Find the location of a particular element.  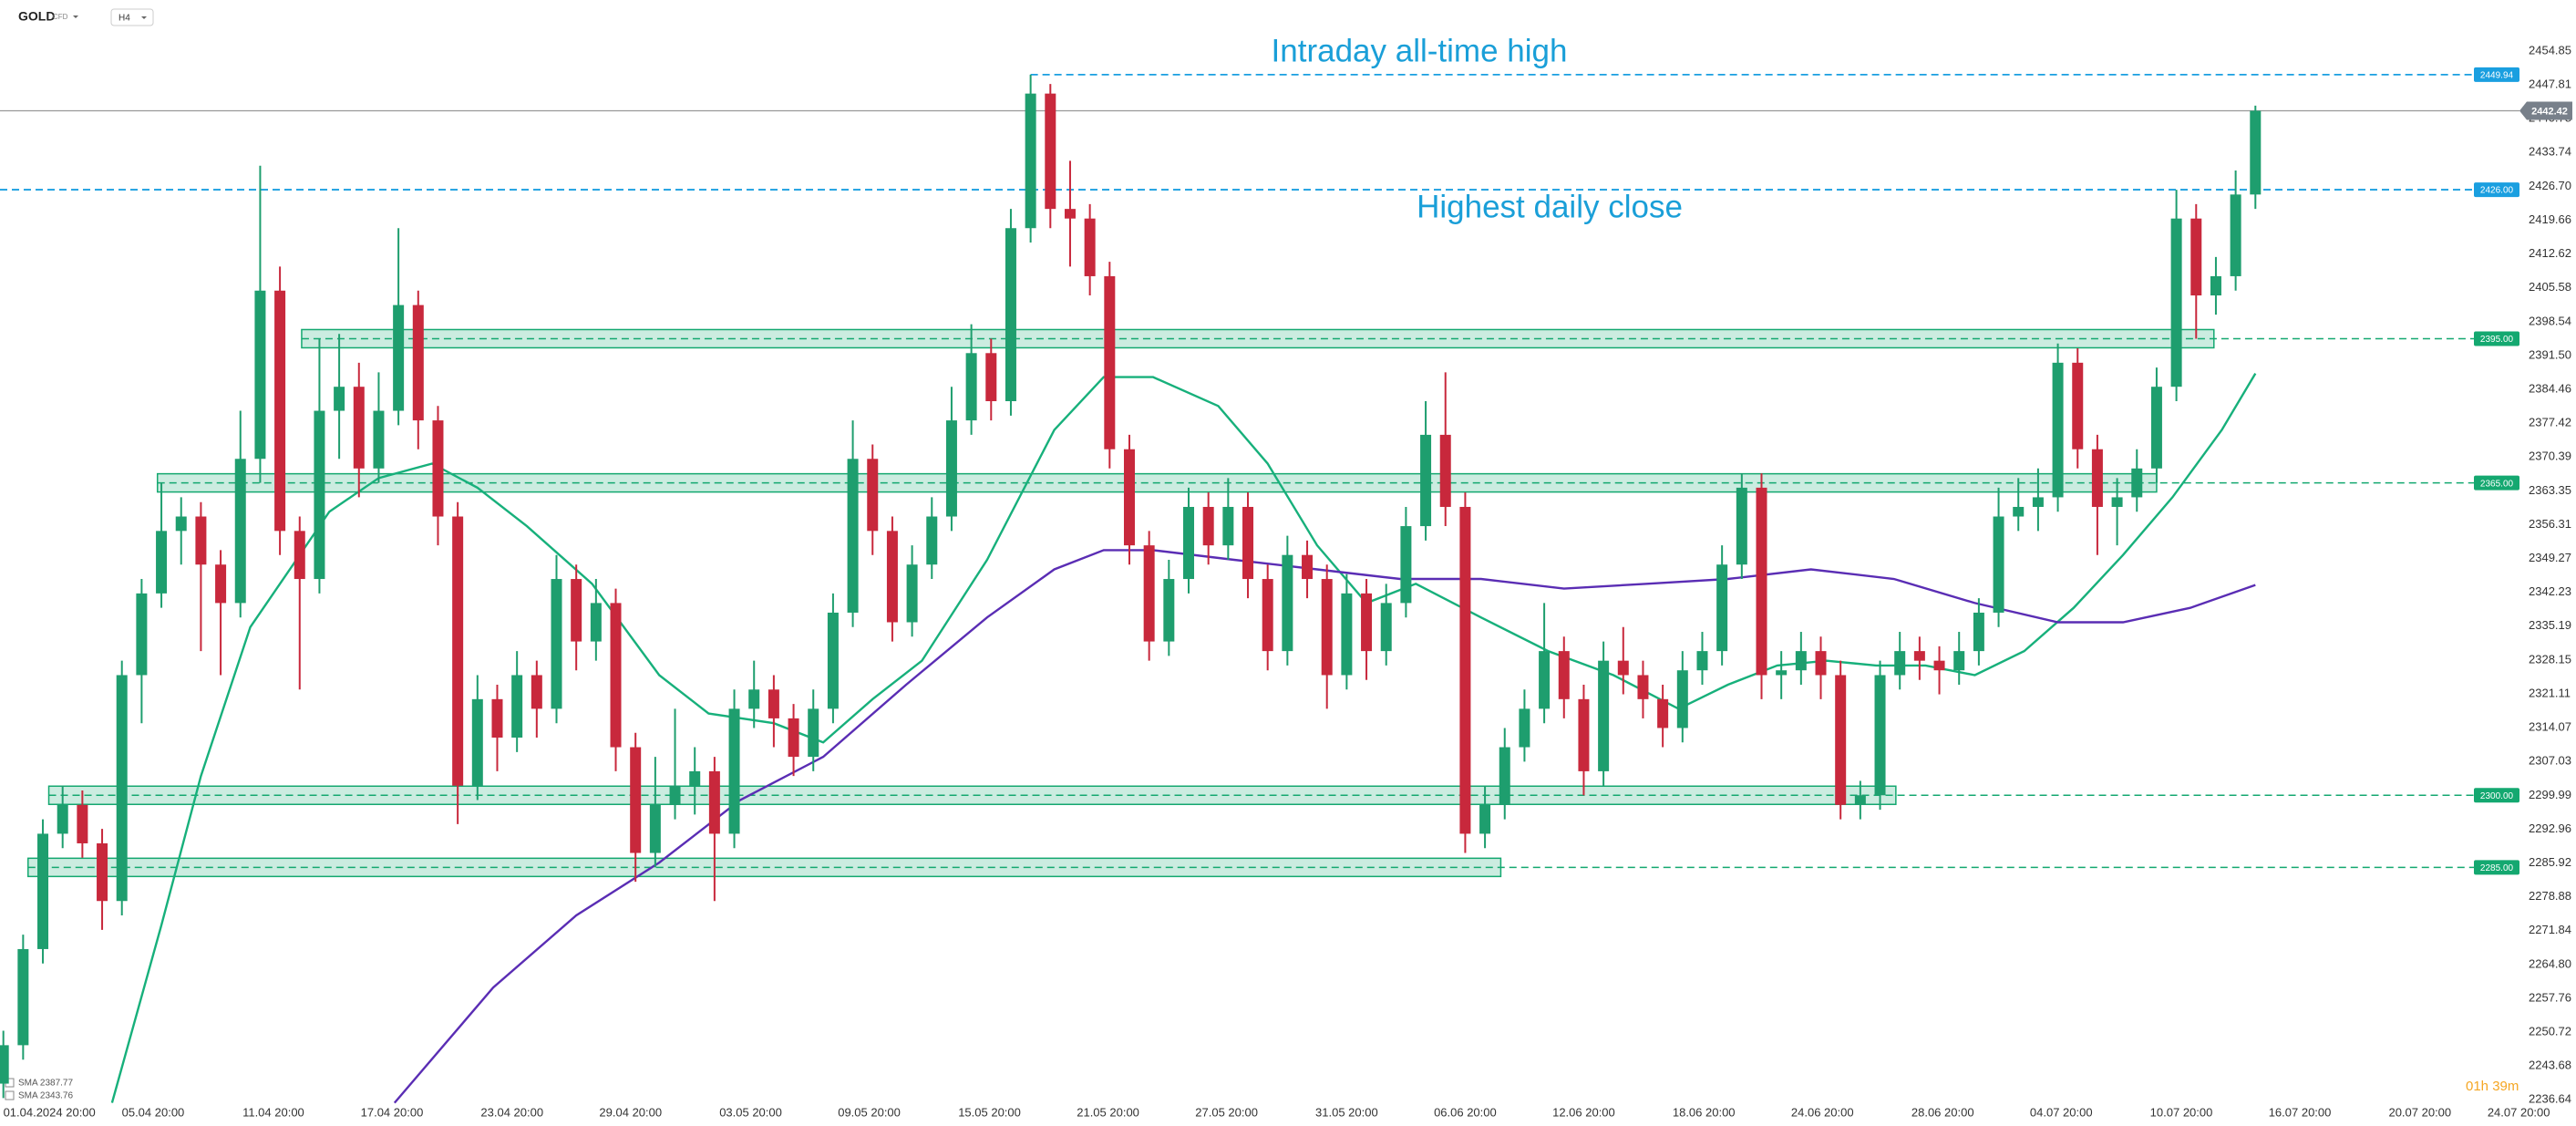

x-tick-label: 29.04 20:00 is located at coordinates (630, 1112).